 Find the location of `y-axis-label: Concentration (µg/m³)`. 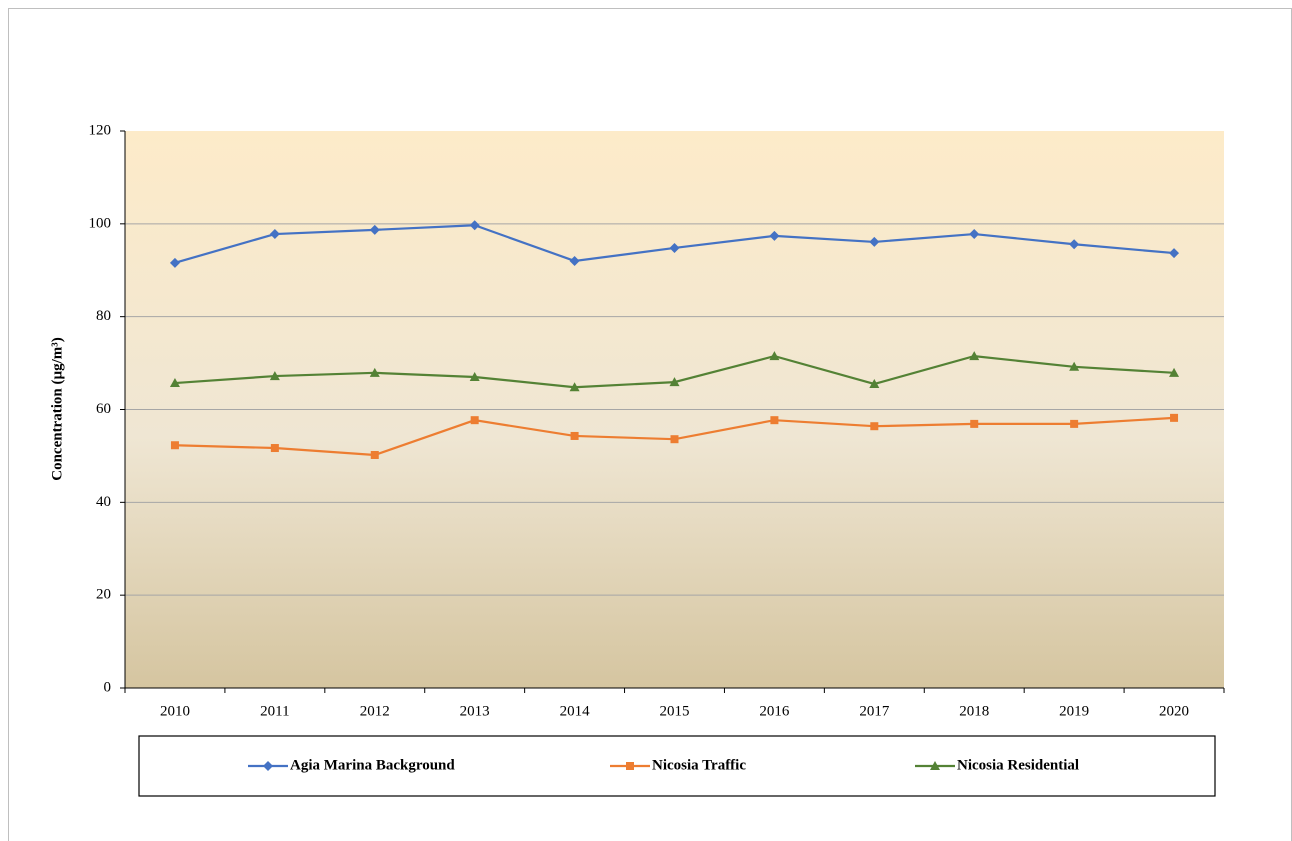

y-axis-label: Concentration (µg/m³) is located at coordinates (57, 409).